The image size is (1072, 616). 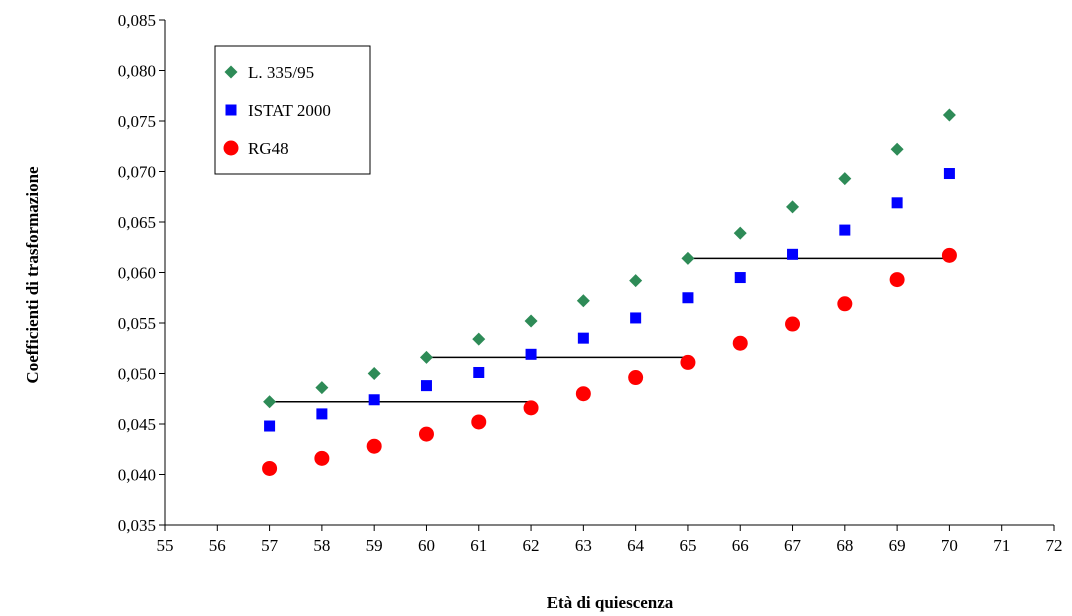 What do you see at coordinates (137, 121) in the screenshot?
I see `y-tick-label: 0,075` at bounding box center [137, 121].